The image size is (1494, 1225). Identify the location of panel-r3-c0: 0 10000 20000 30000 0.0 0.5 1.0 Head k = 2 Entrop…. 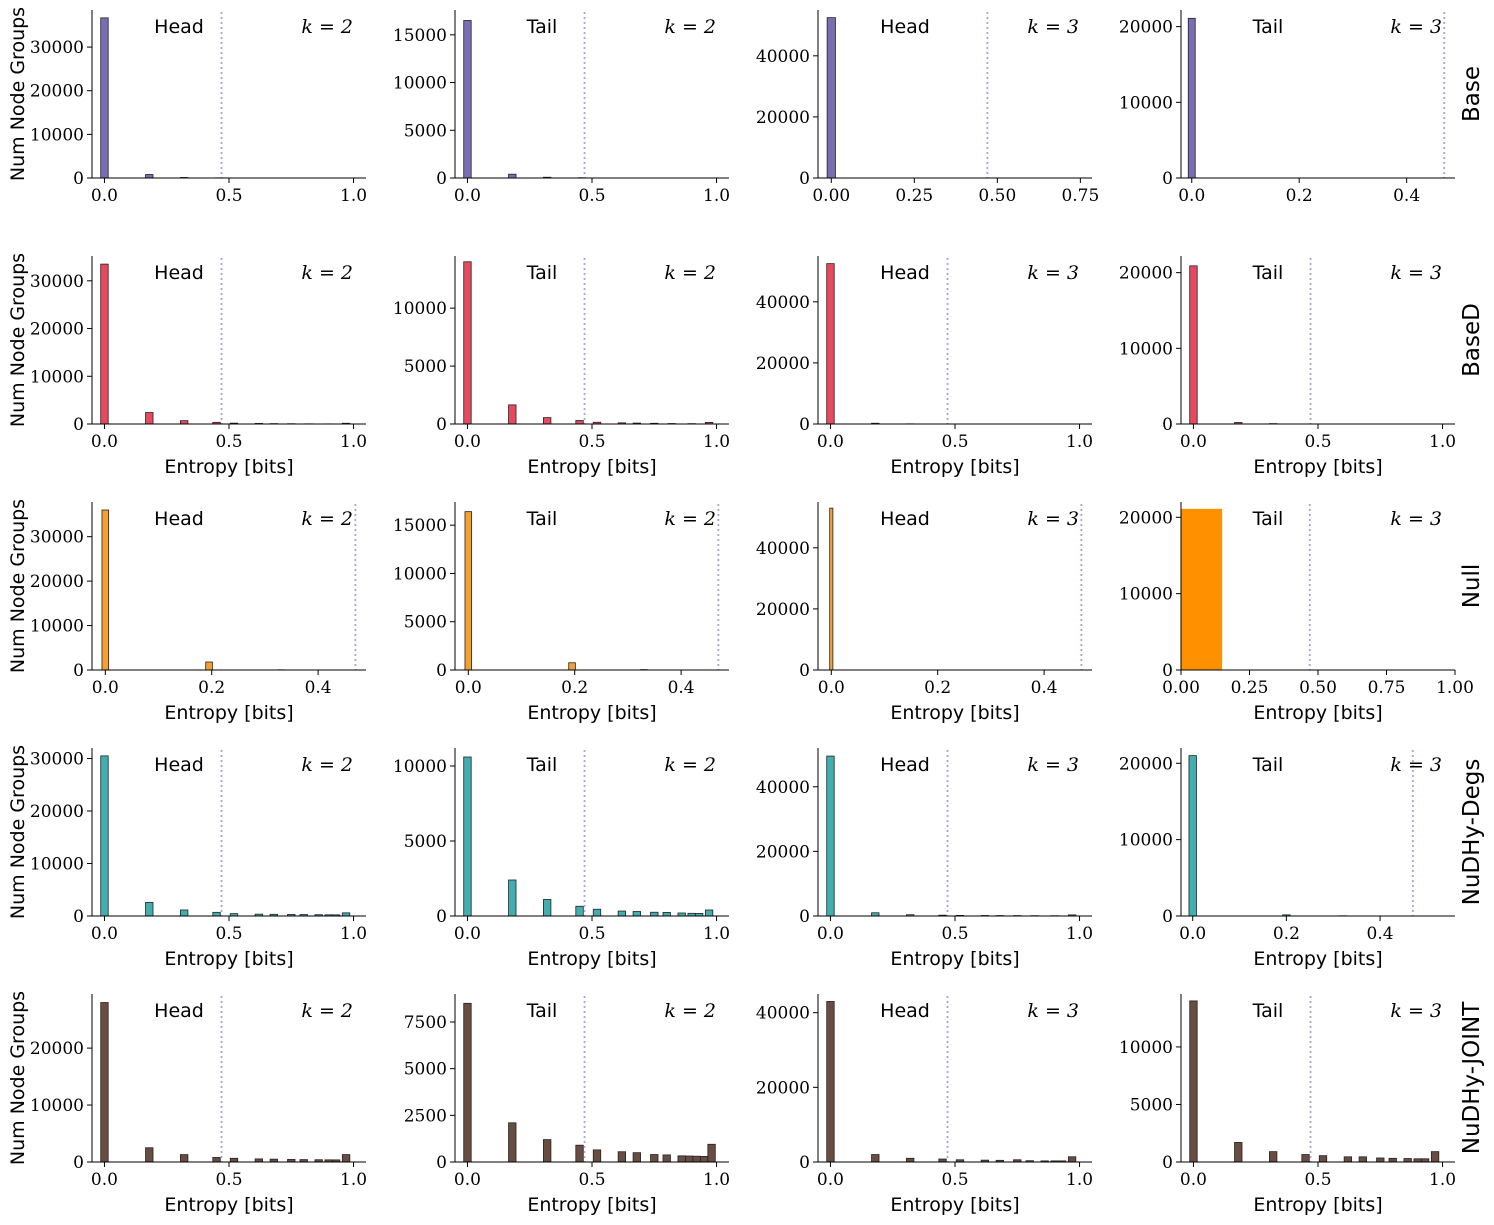
(198, 859).